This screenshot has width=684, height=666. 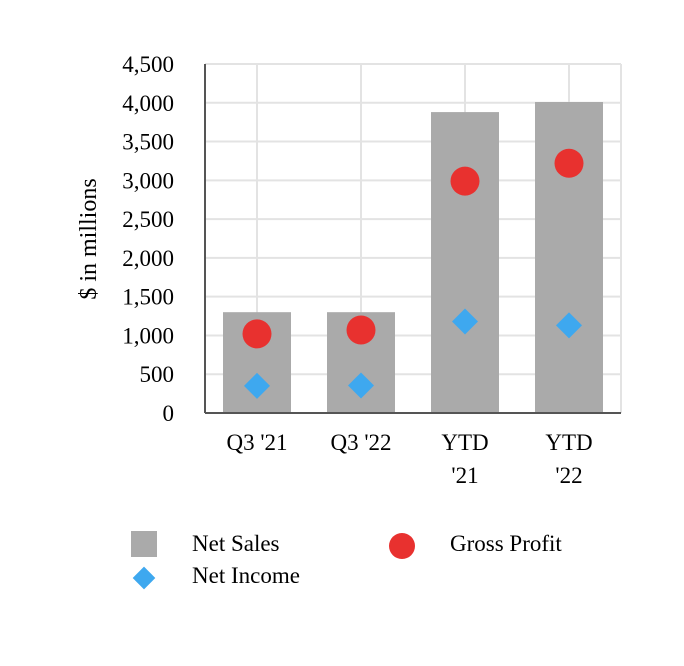 I want to click on y-tick-label: 2,000, so click(x=148, y=258).